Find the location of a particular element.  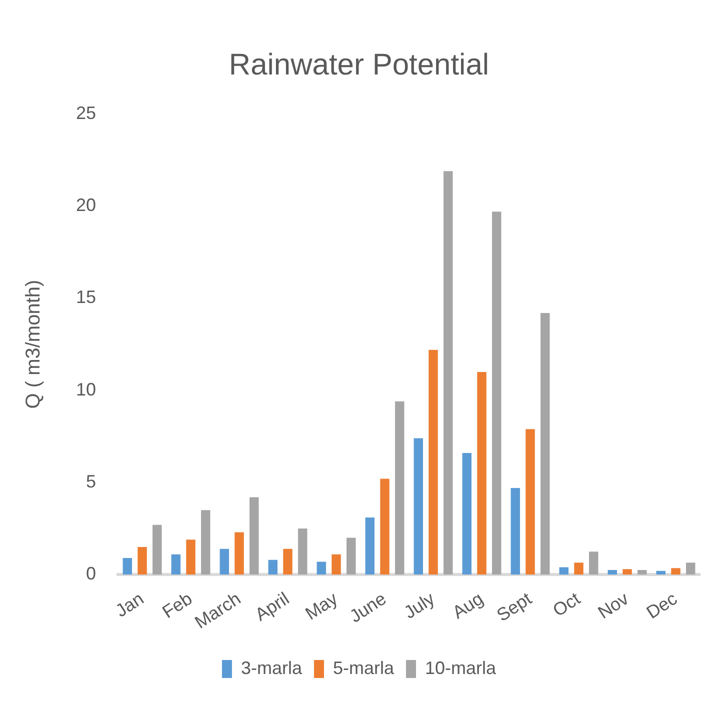

legend-label: 10-marla is located at coordinates (461, 668).